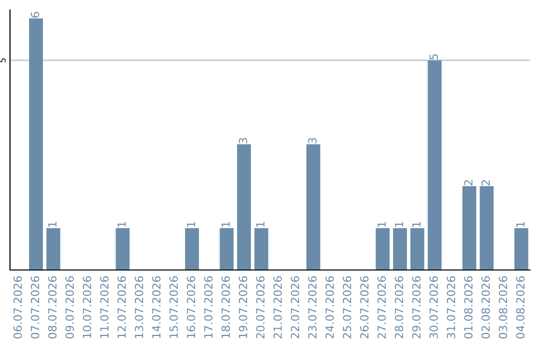 The image size is (540, 340). What do you see at coordinates (434, 57) in the screenshot?
I see `data-label: 5` at bounding box center [434, 57].